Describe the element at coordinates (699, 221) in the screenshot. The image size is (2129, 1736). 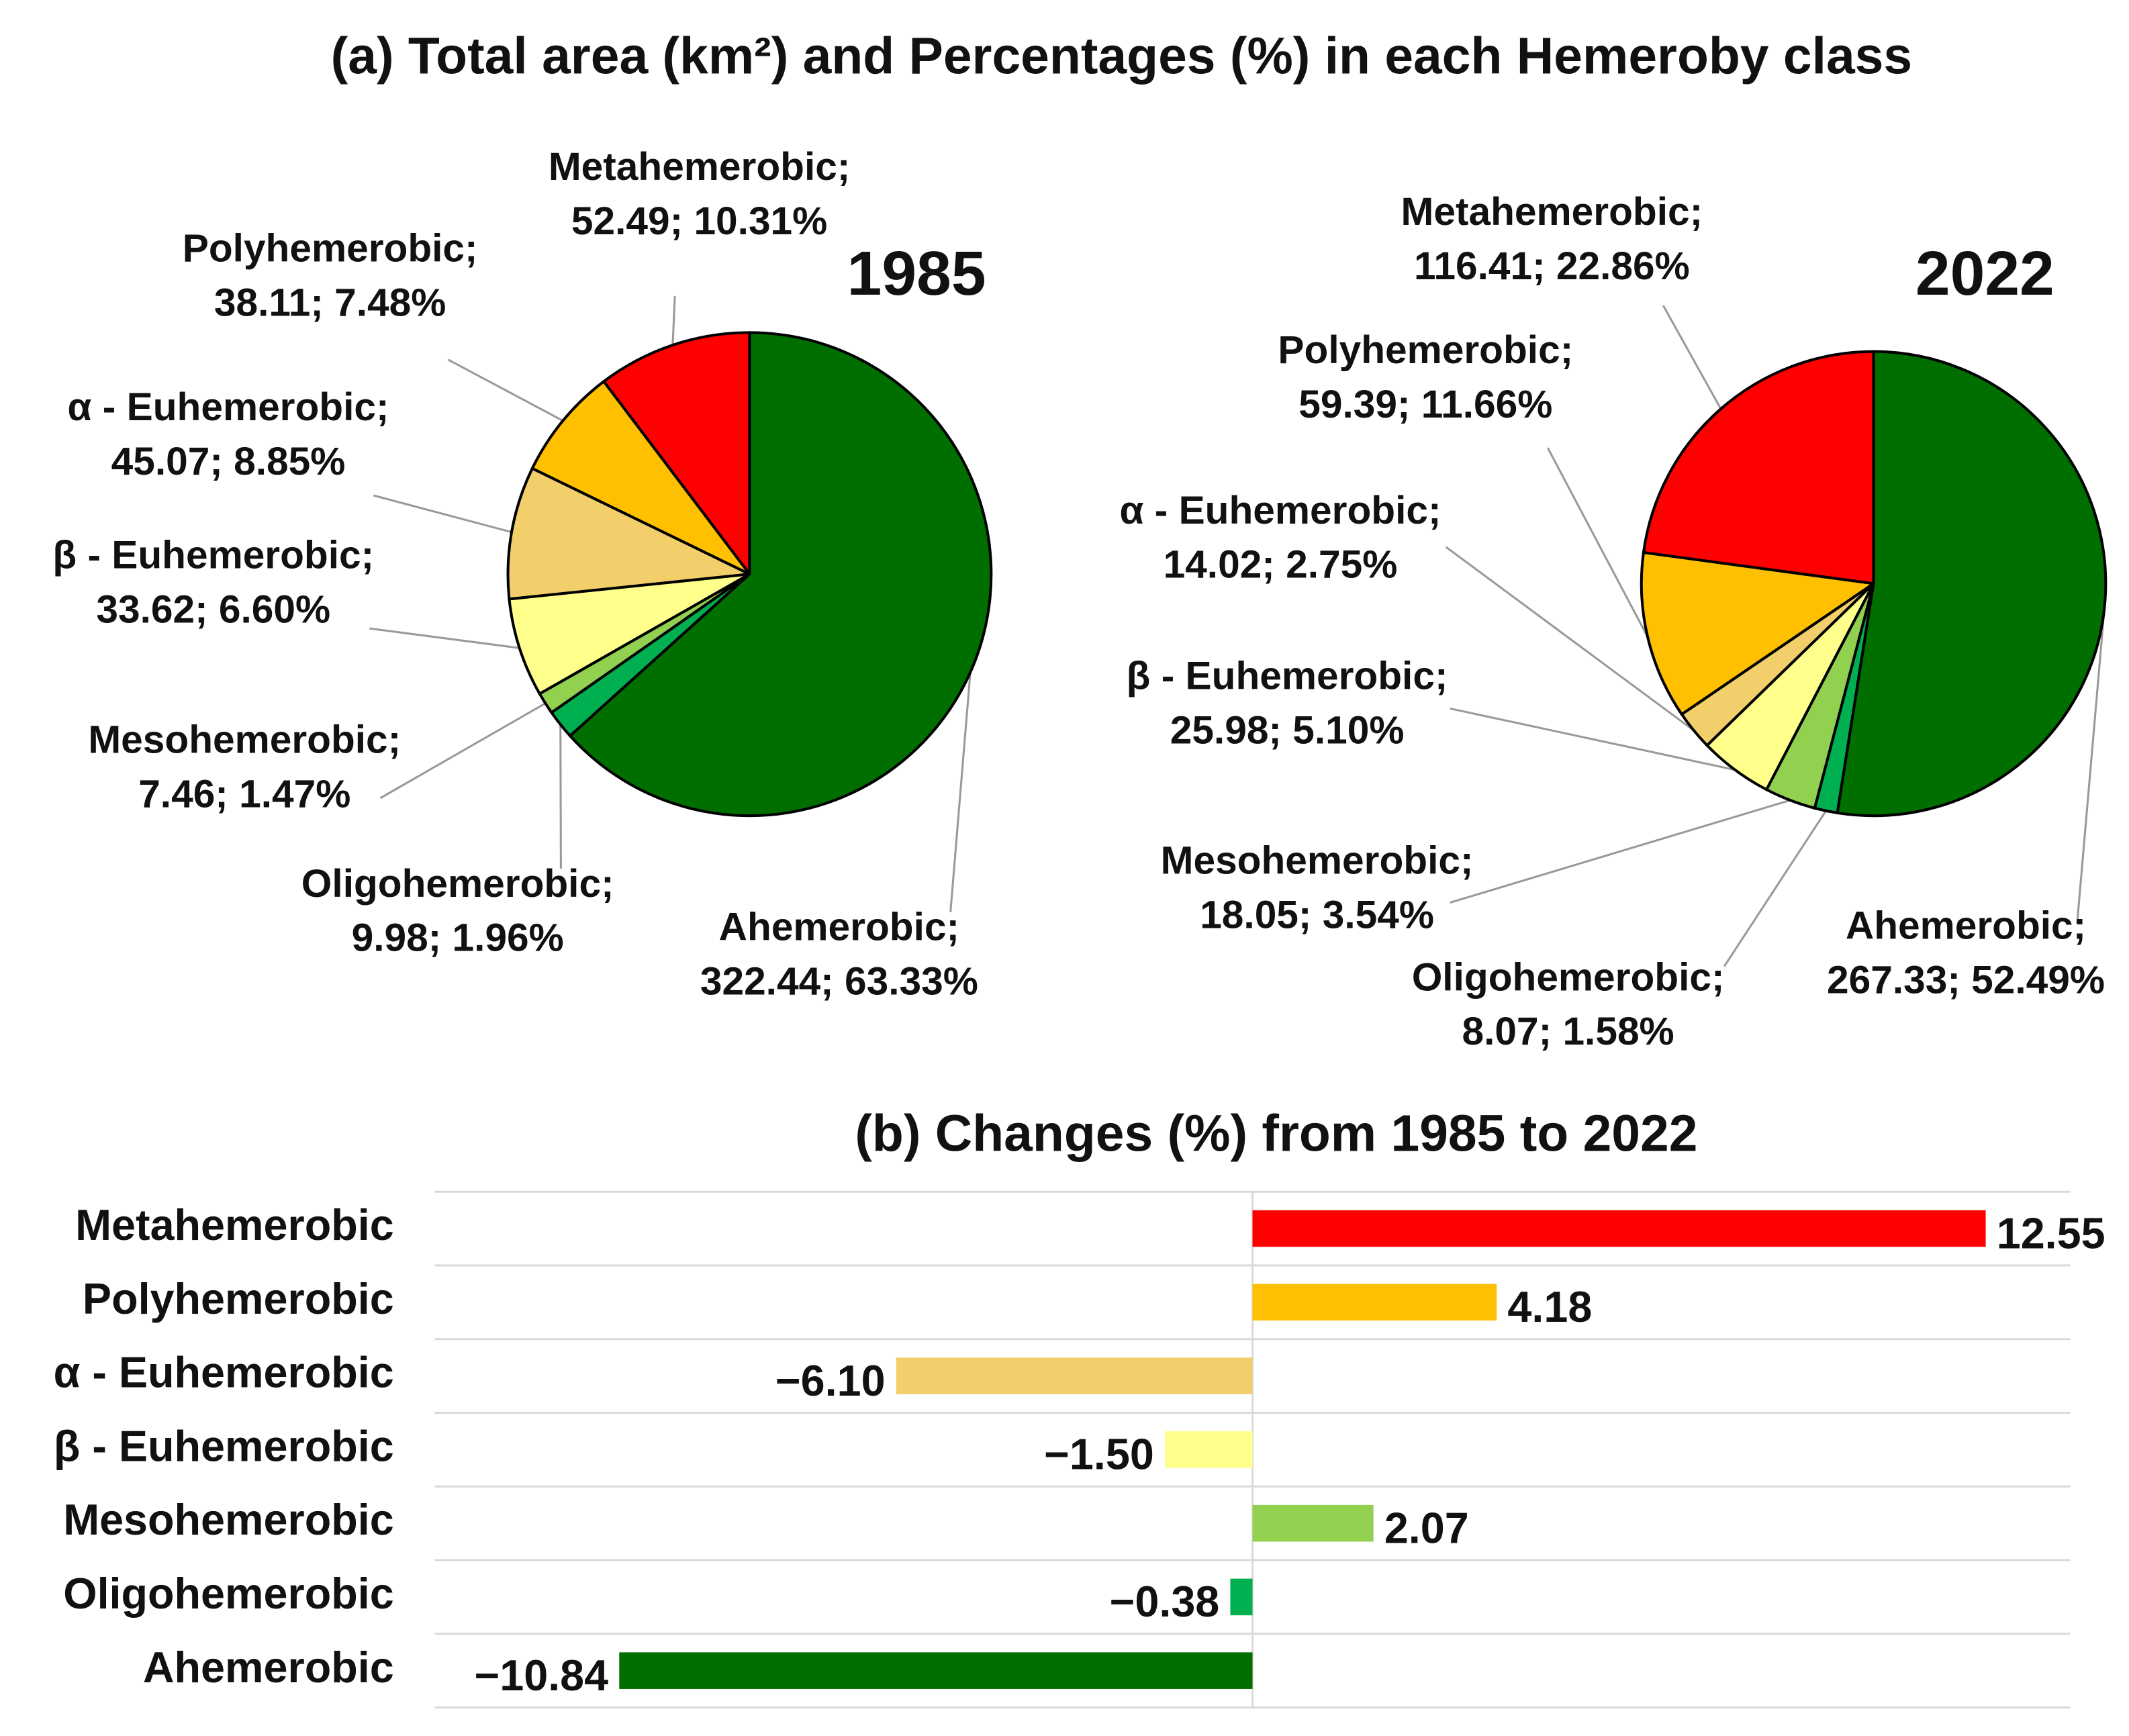
I see `slice-value-label: 52.49; 10.31%` at that location.